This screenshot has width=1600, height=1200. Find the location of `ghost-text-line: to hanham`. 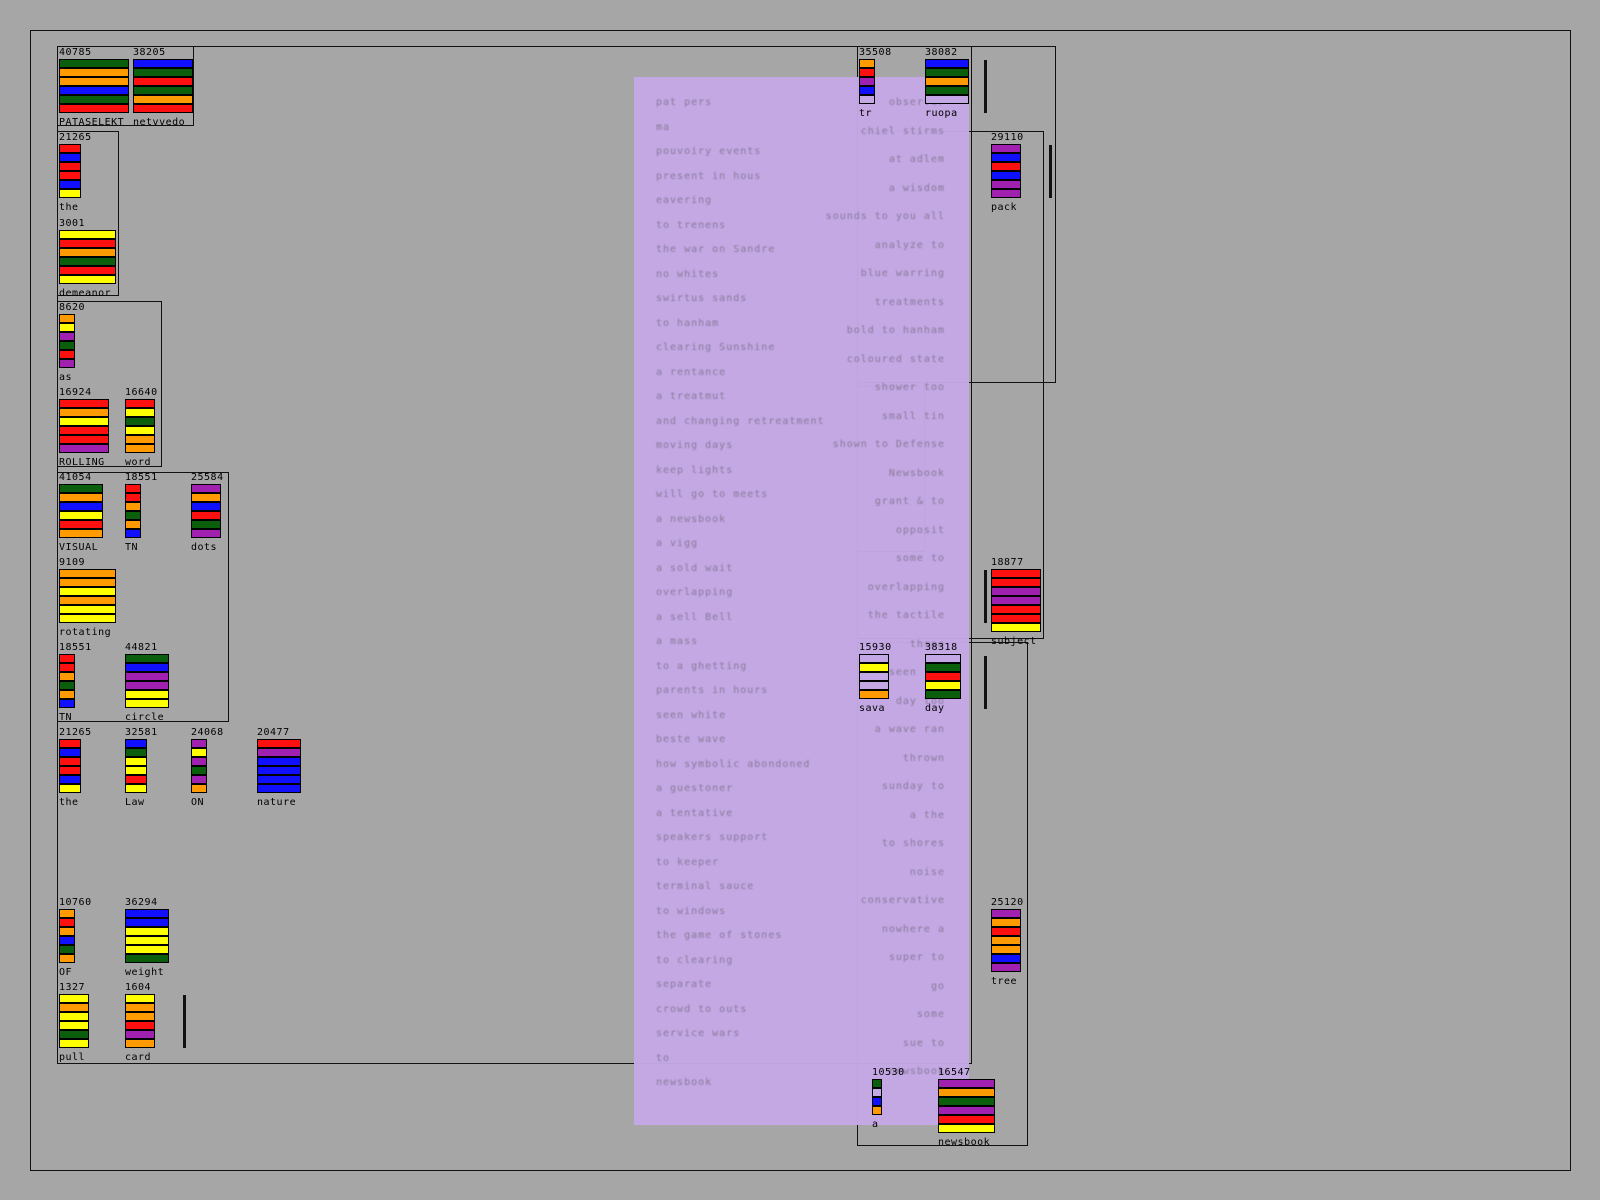

ghost-text-line: to hanham is located at coordinates (688, 323).